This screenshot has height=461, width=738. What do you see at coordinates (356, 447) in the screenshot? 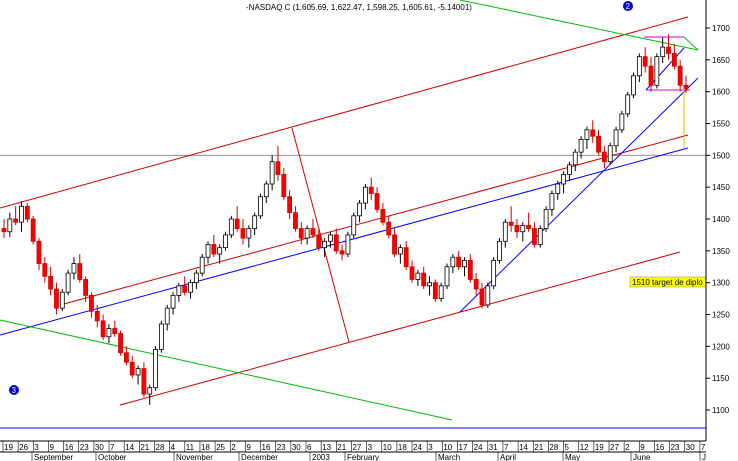
I see `x-tick-label: 27` at bounding box center [356, 447].